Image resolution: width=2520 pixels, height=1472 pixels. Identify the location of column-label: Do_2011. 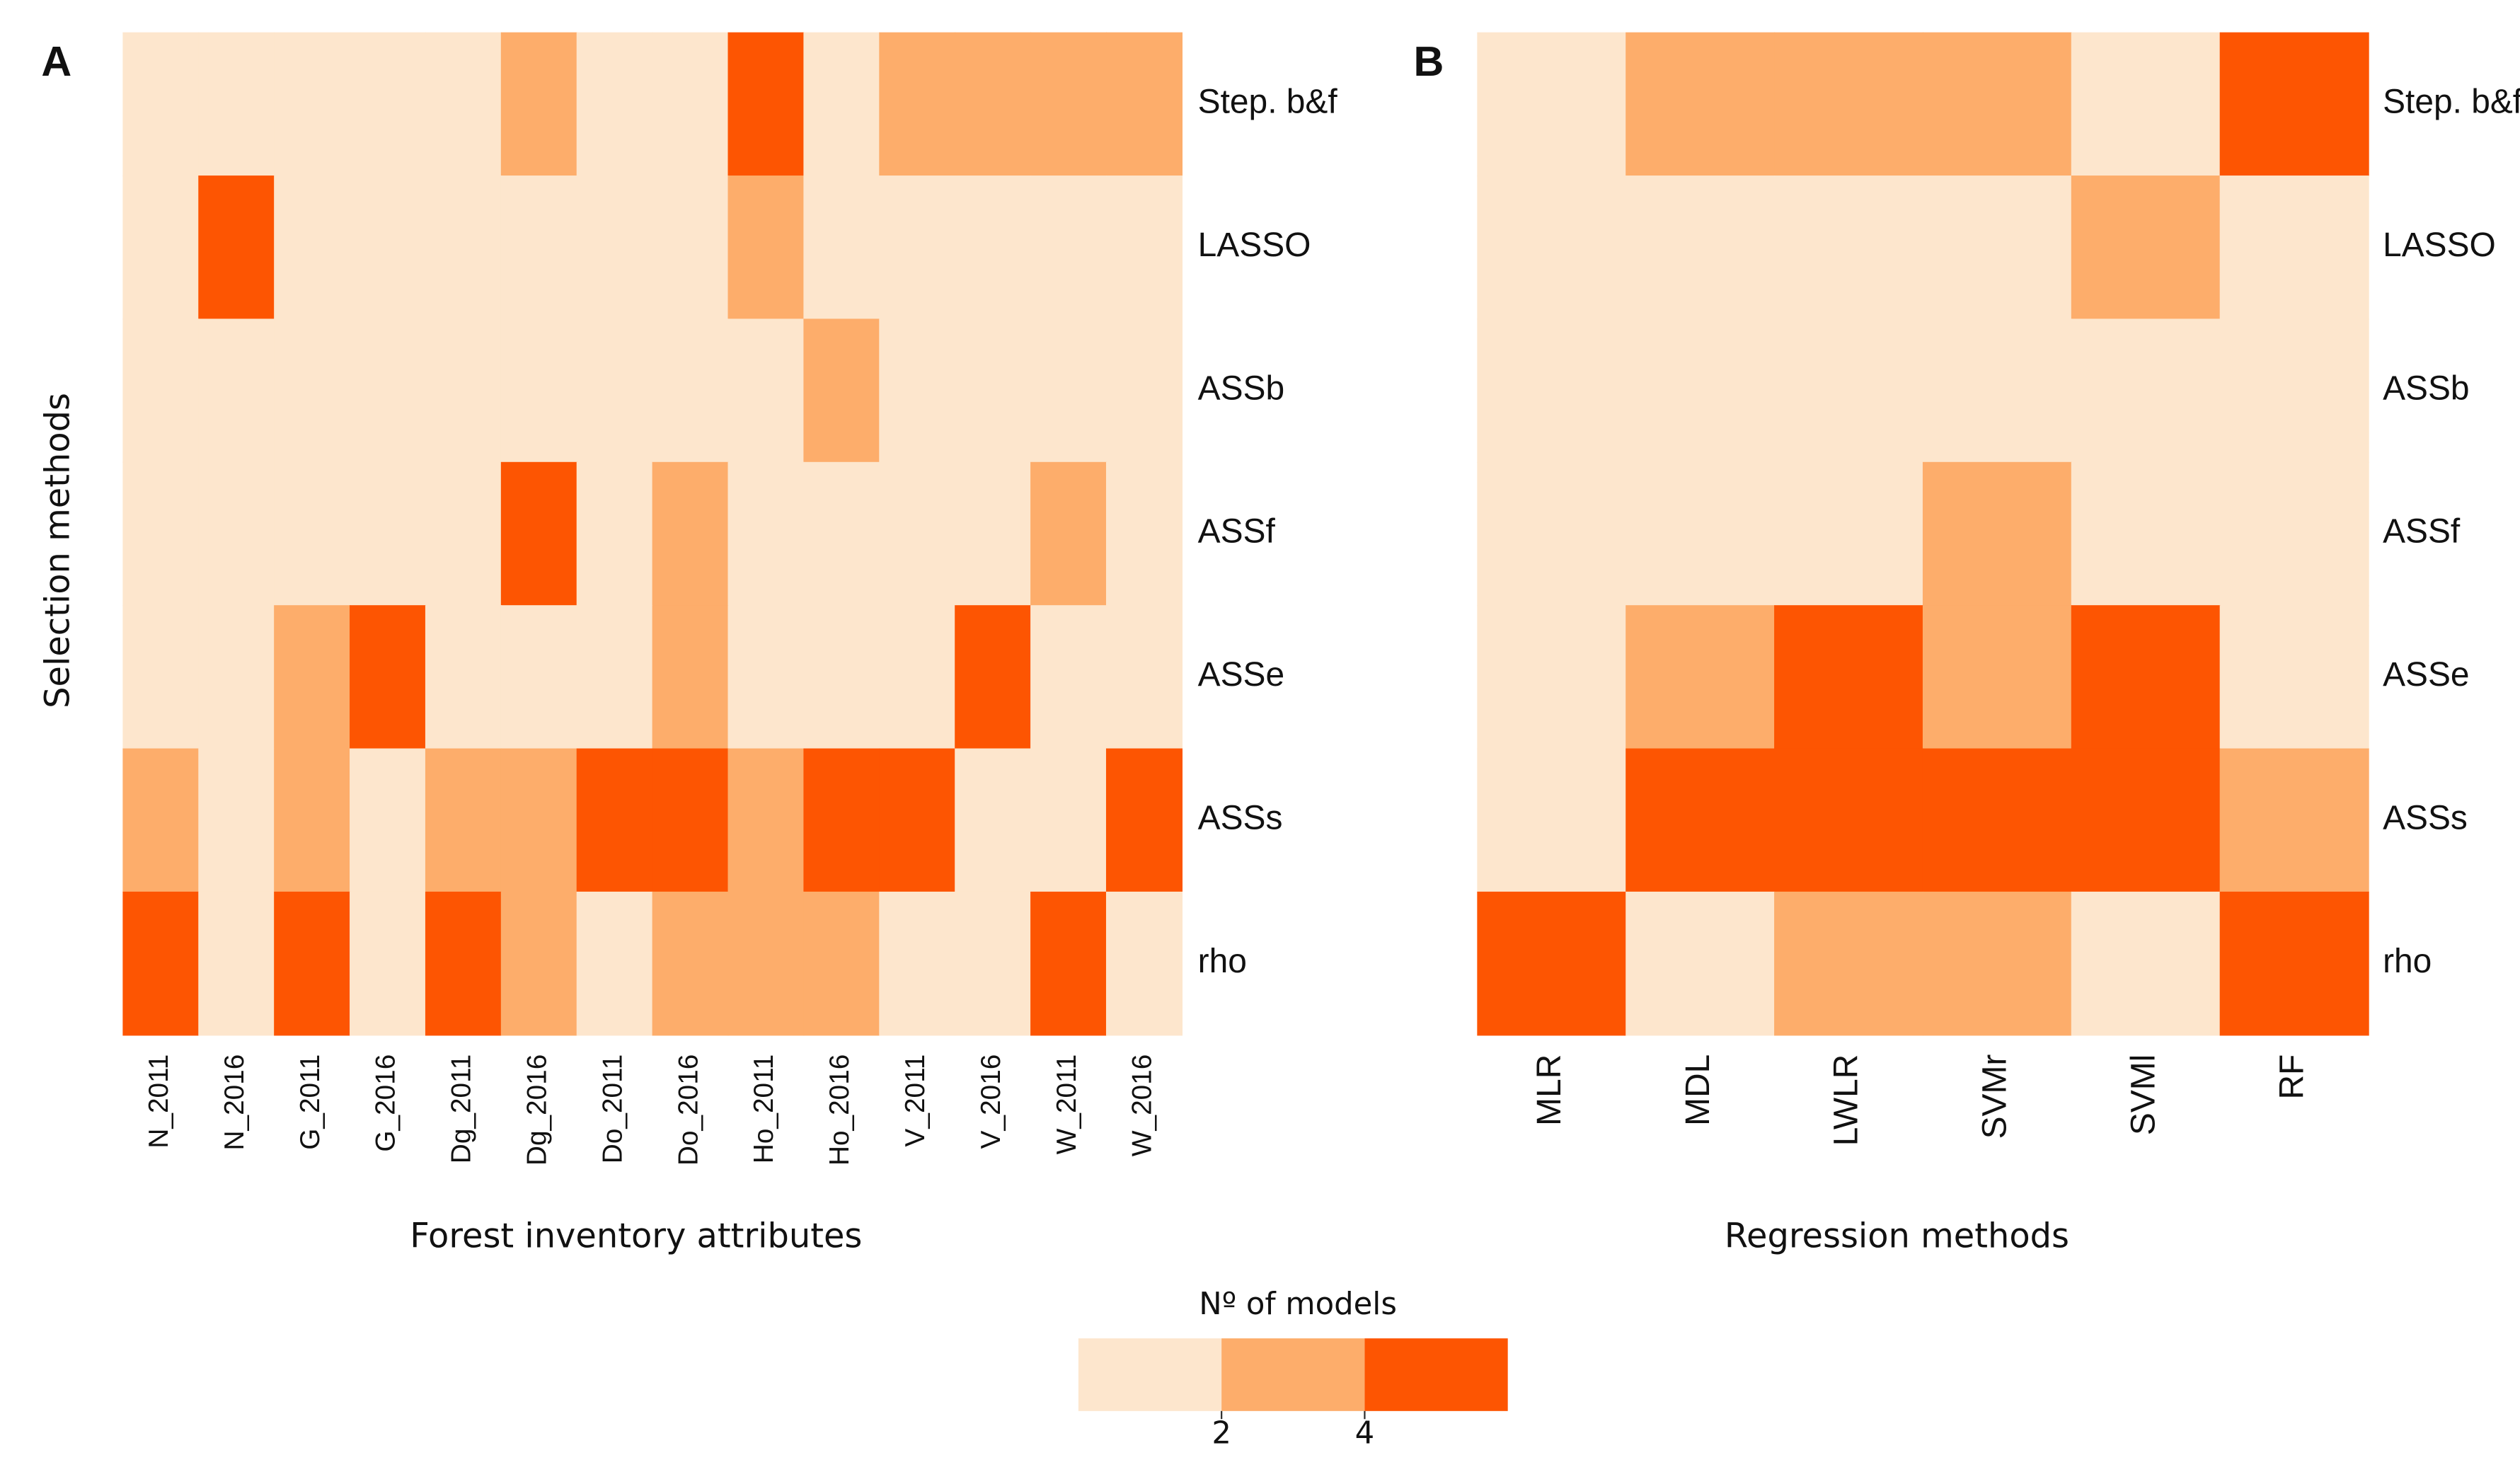
(612, 1109).